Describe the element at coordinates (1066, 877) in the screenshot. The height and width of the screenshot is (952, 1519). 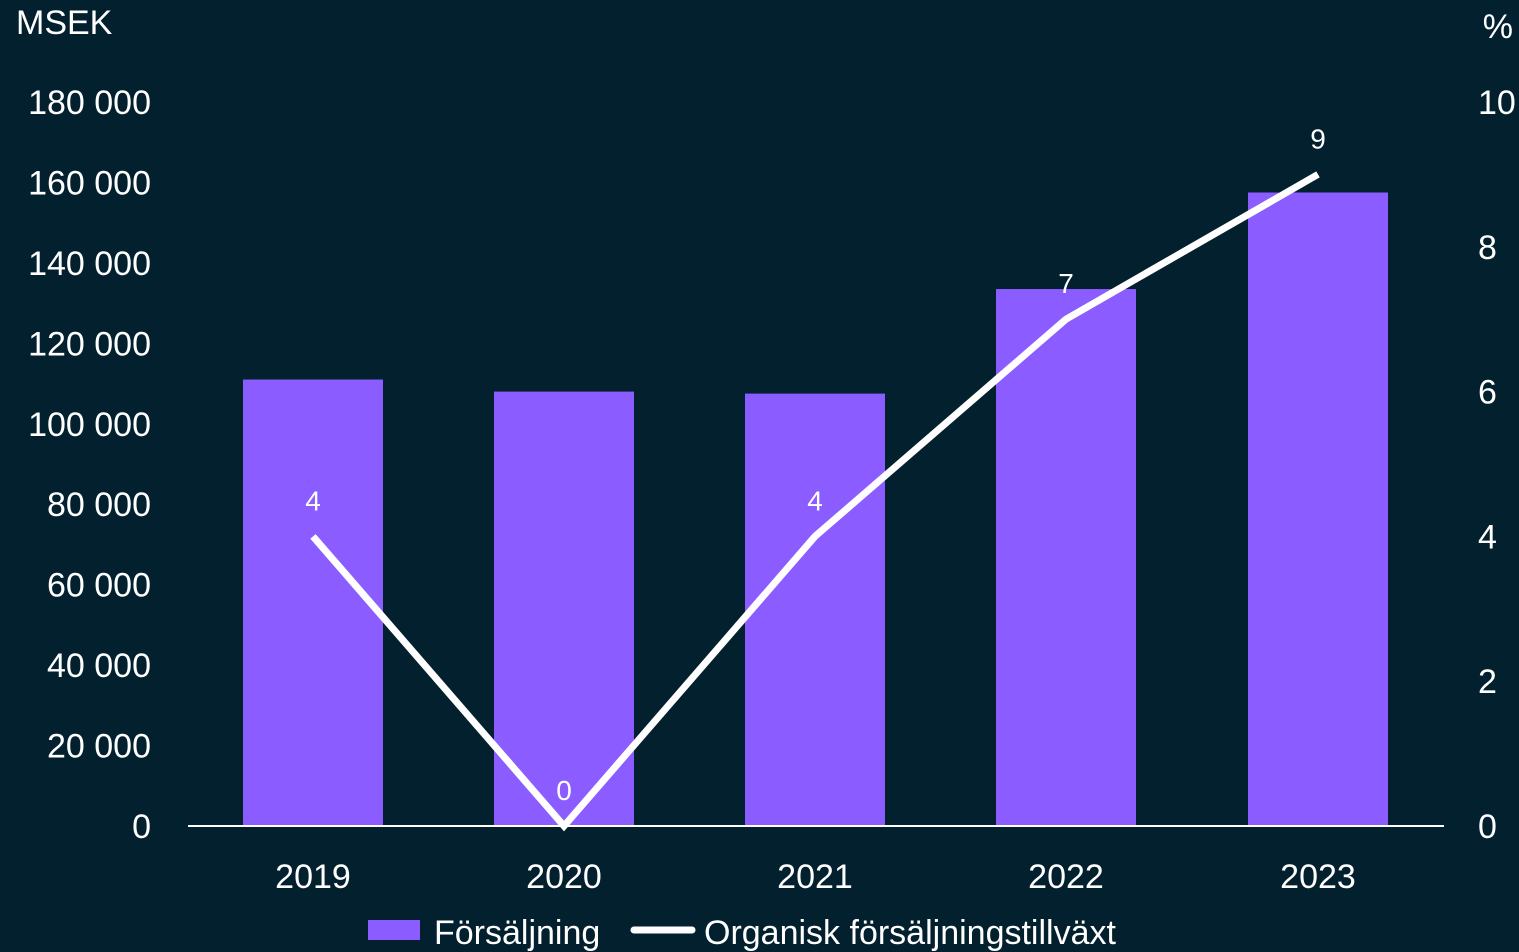
I see `x-tick-label: 2022` at that location.